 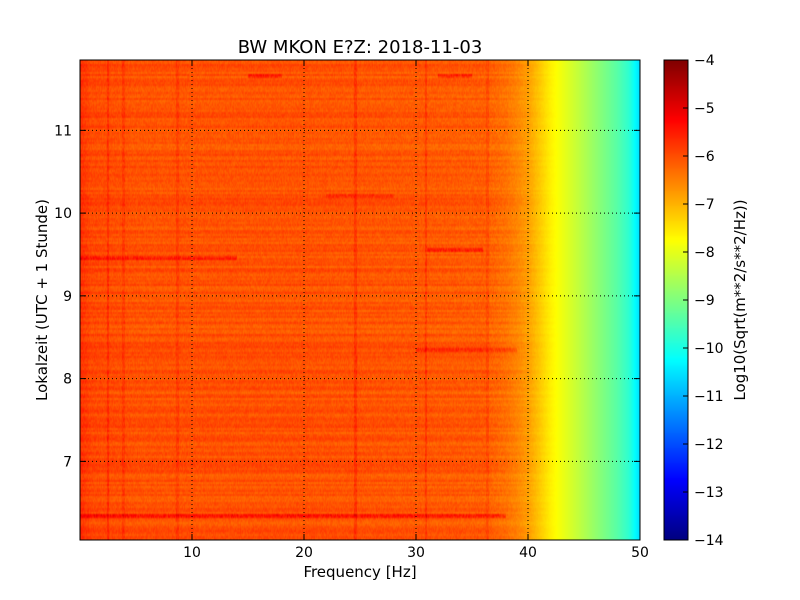 What do you see at coordinates (63, 214) in the screenshot?
I see `y-tick-label: 10` at bounding box center [63, 214].